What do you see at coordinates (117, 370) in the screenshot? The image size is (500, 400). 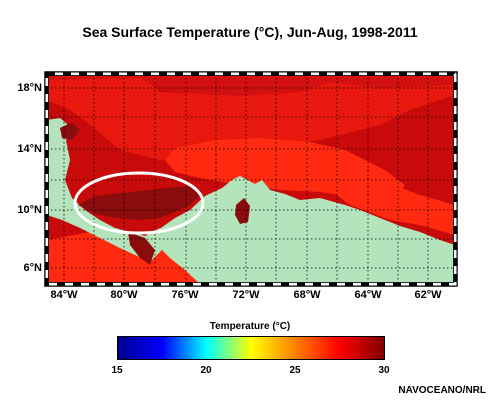 I see `colorbar-tick-15: 15` at bounding box center [117, 370].